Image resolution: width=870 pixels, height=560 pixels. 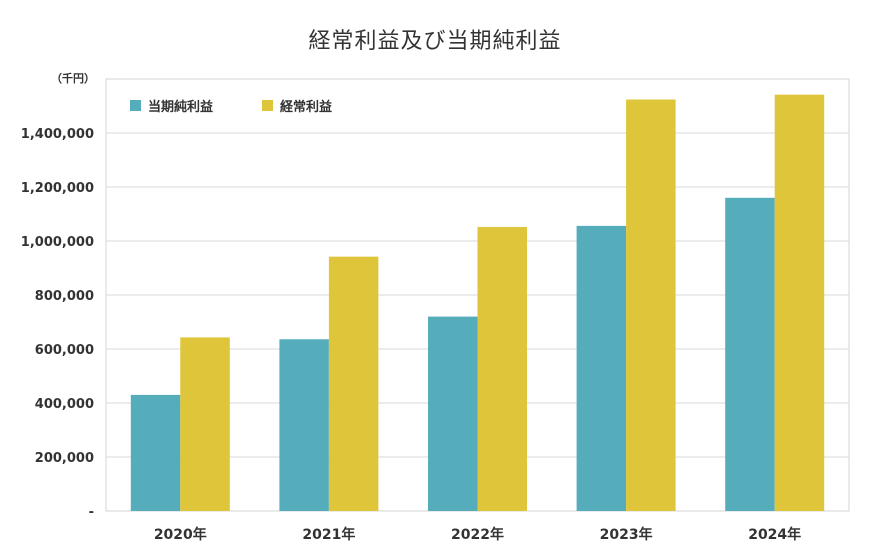 What do you see at coordinates (57, 242) in the screenshot?
I see `y-tick-label: 1,000,000` at bounding box center [57, 242].